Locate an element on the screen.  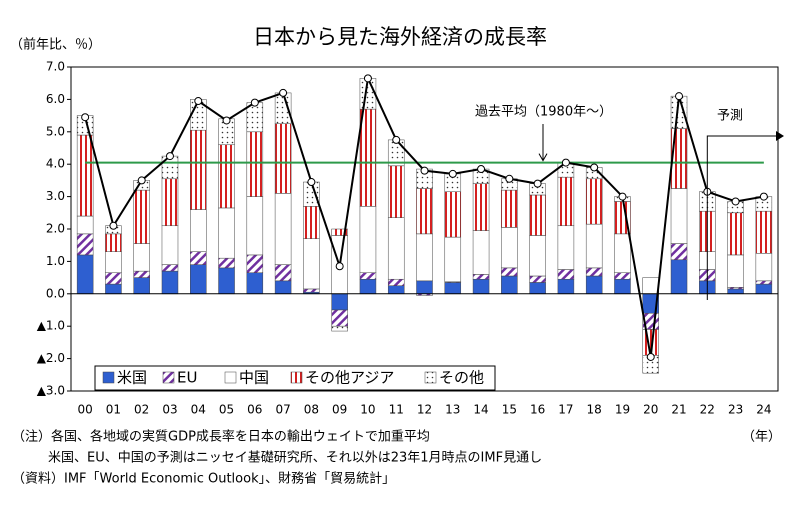
y-tick-label: 0.0 is located at coordinates (55, 293).